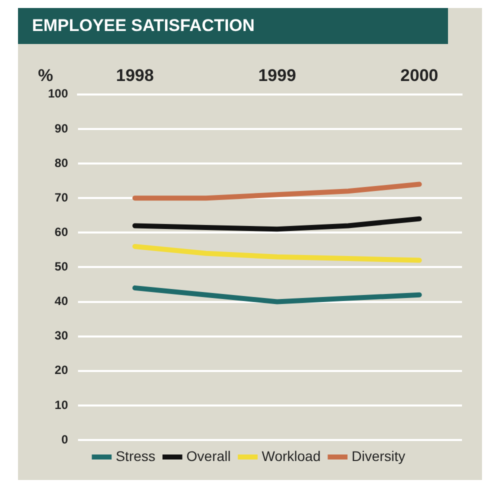 This screenshot has width=488, height=486. Describe the element at coordinates (277, 75) in the screenshot. I see `x-tick-label: 1999` at that location.